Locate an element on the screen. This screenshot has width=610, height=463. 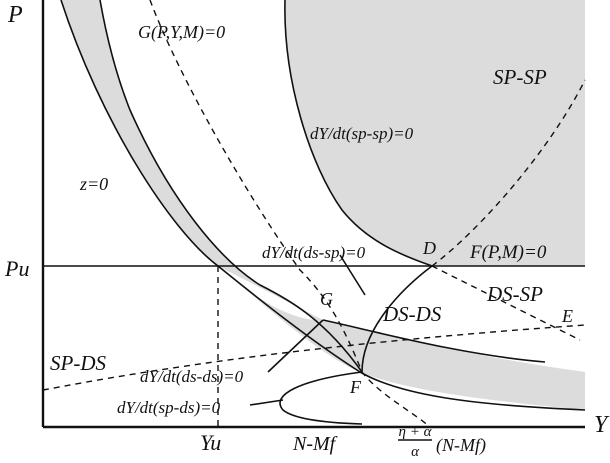
sp-sp-curve-label: dY/dt(sp-sp)=0 is located at coordinates (362, 133).